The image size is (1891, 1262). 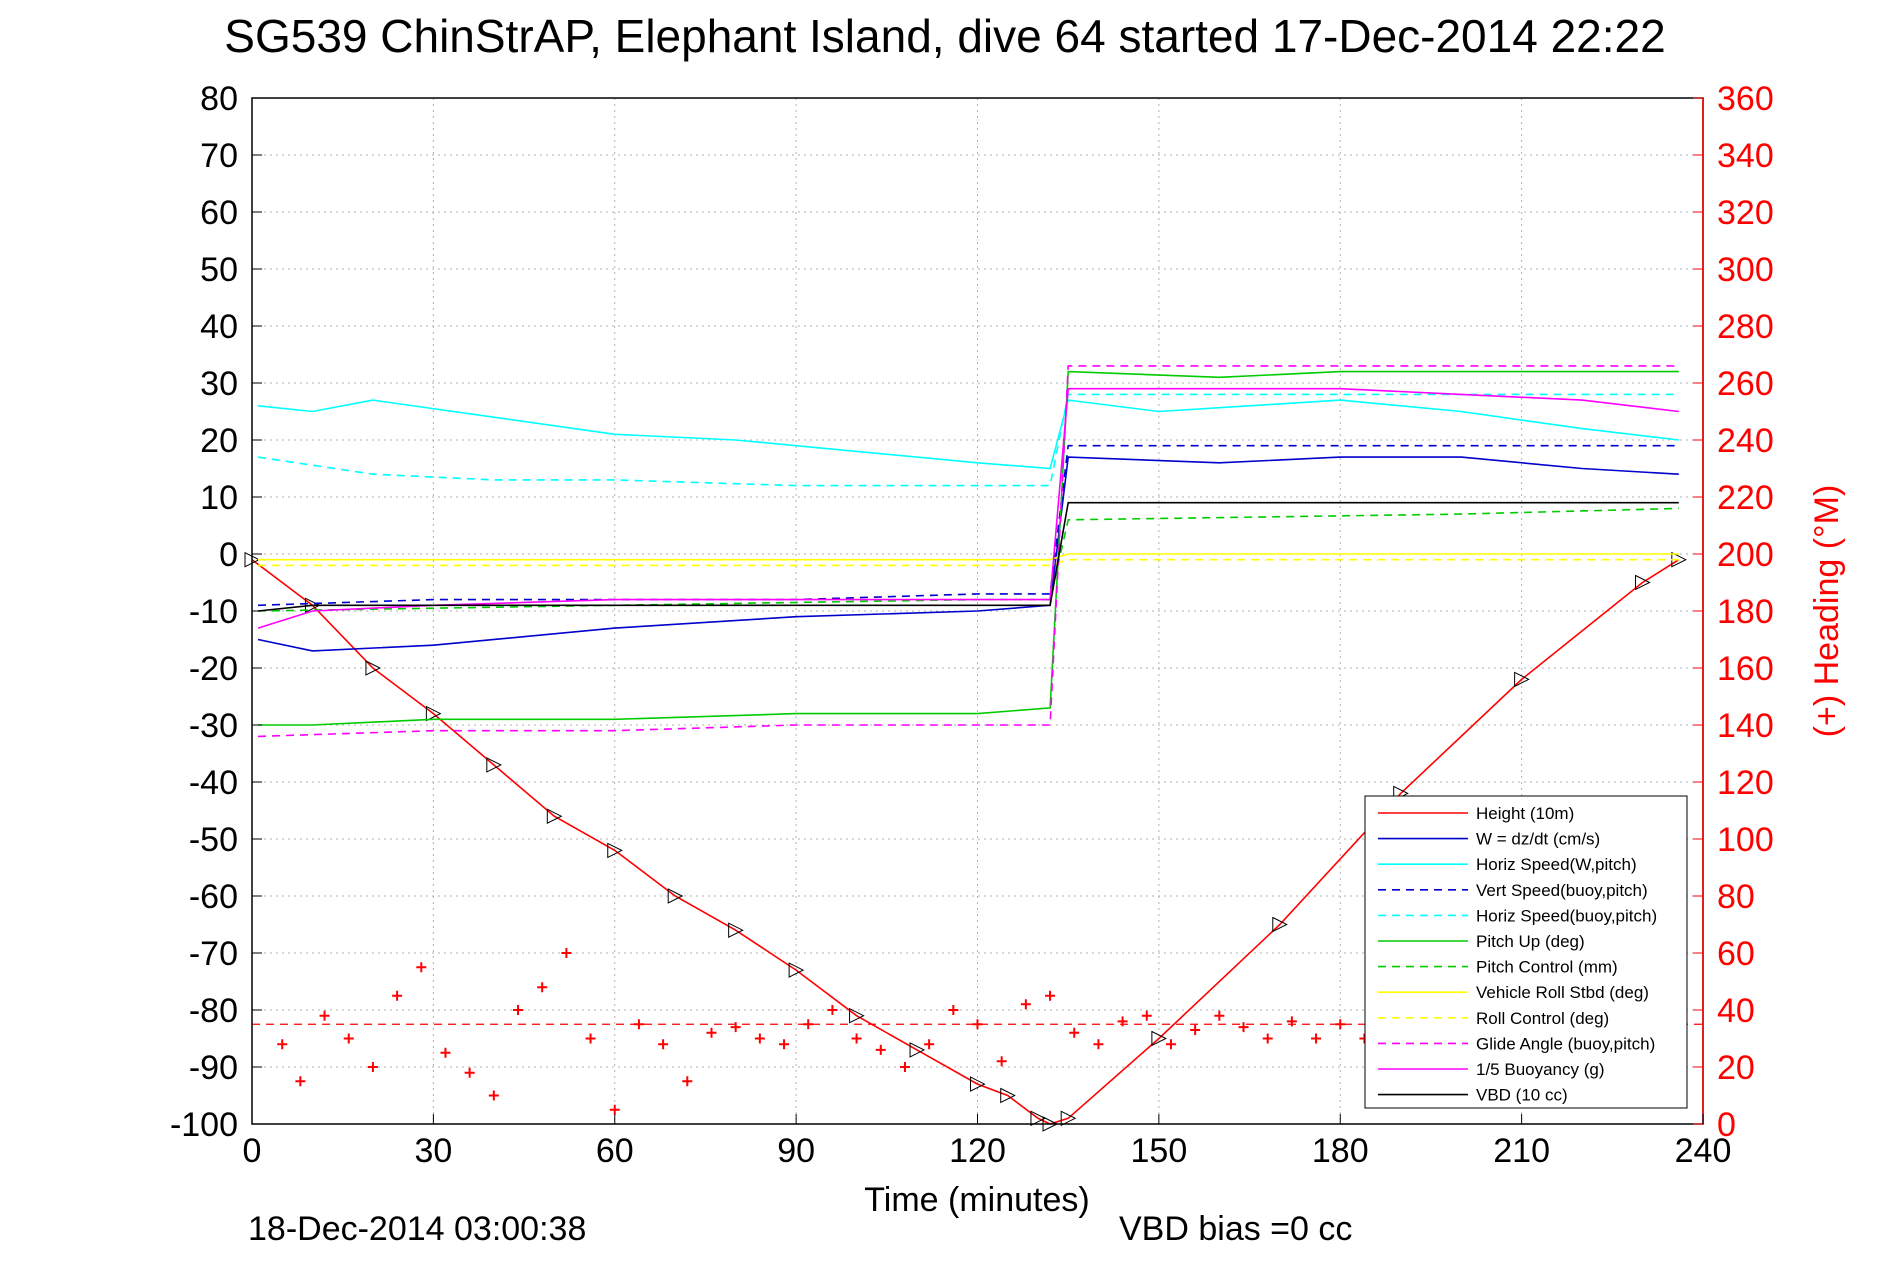 What do you see at coordinates (1745, 99) in the screenshot?
I see `right-tick-label: 360` at bounding box center [1745, 99].